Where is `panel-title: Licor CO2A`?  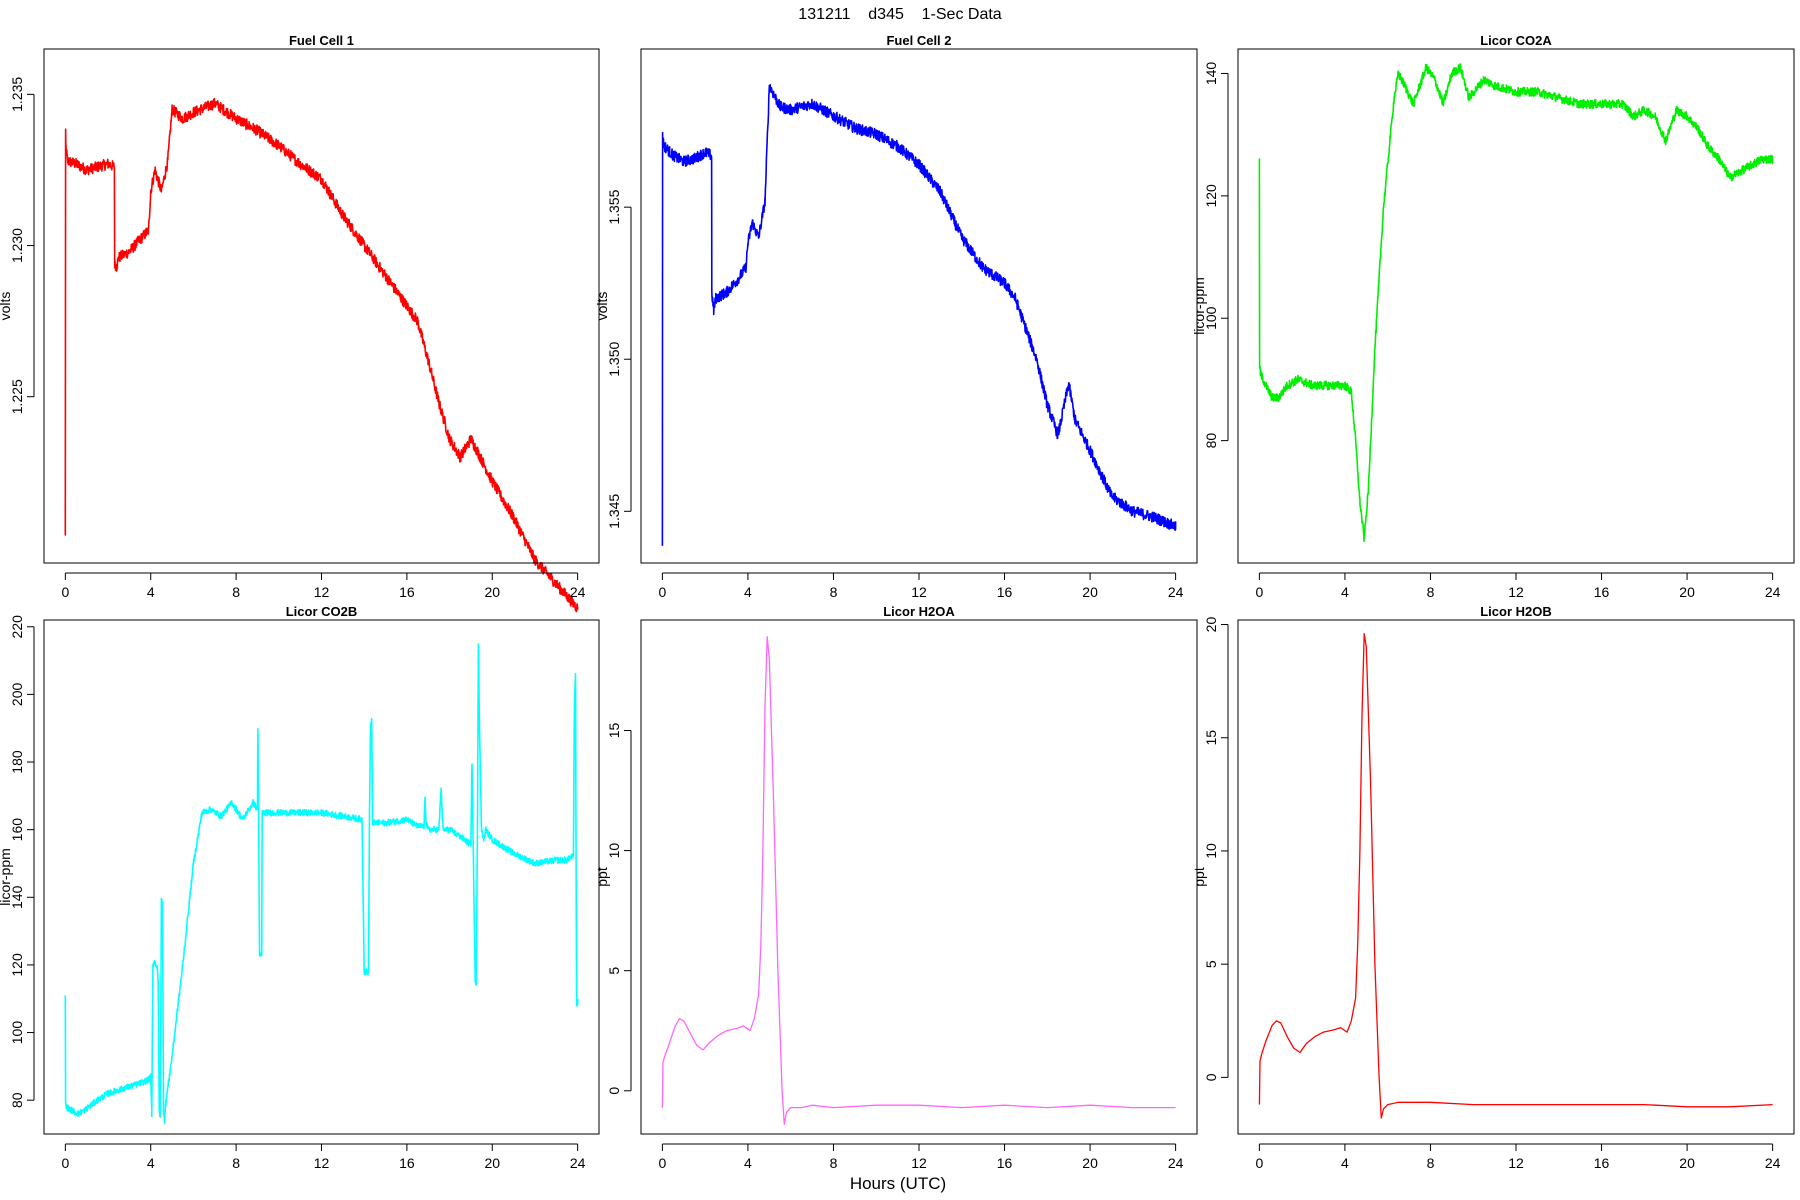 panel-title: Licor CO2A is located at coordinates (1516, 40).